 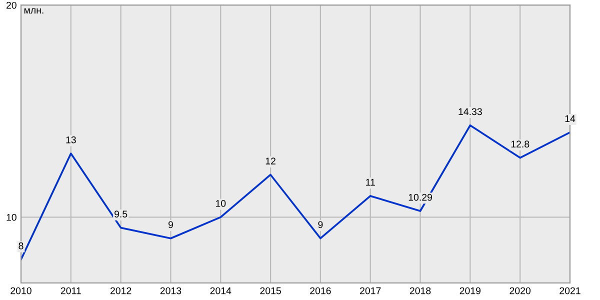 What do you see at coordinates (71, 140) in the screenshot?
I see `data-label: 13` at bounding box center [71, 140].